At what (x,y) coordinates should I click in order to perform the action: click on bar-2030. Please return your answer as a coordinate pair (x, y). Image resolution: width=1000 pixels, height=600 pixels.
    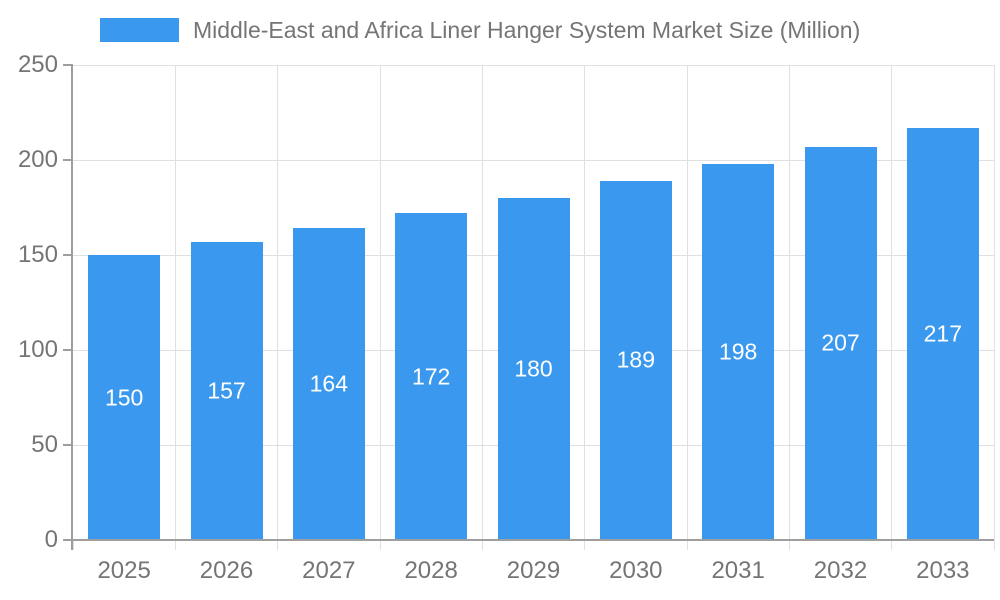
    Looking at the image, I should click on (635, 359).